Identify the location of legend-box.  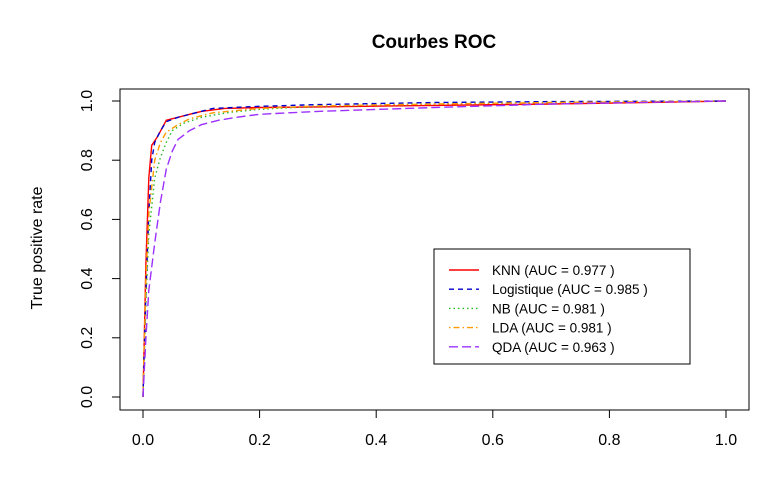
(562, 306).